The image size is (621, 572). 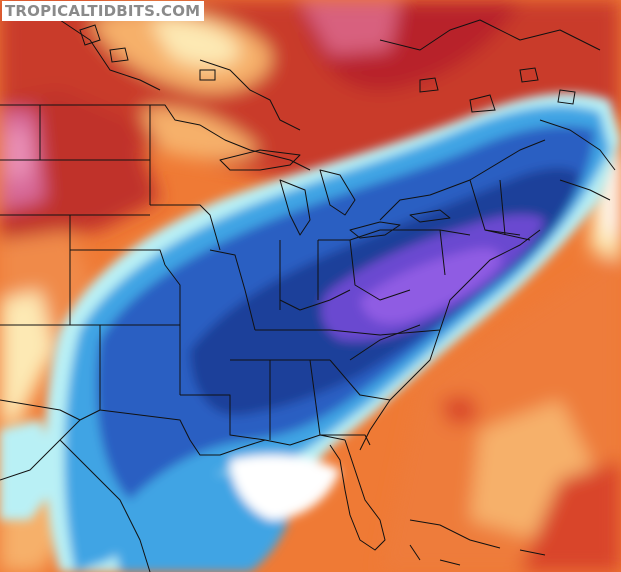 I want to click on caribbean-islands, so click(x=477, y=542).